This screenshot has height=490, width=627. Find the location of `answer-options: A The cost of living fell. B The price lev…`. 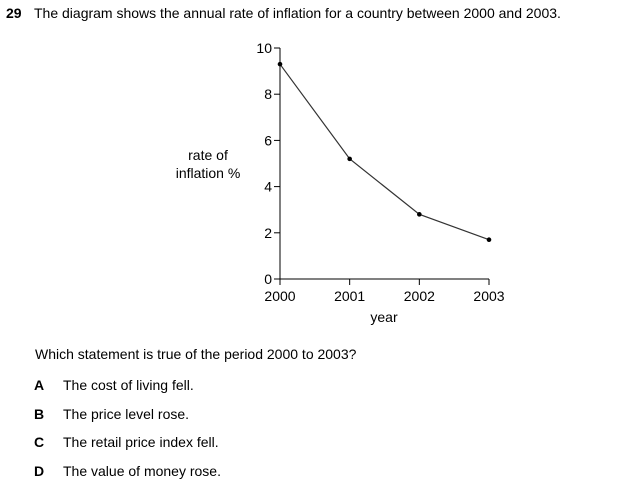

answer-options: A The cost of living fell. B The price lev… is located at coordinates (127, 433).